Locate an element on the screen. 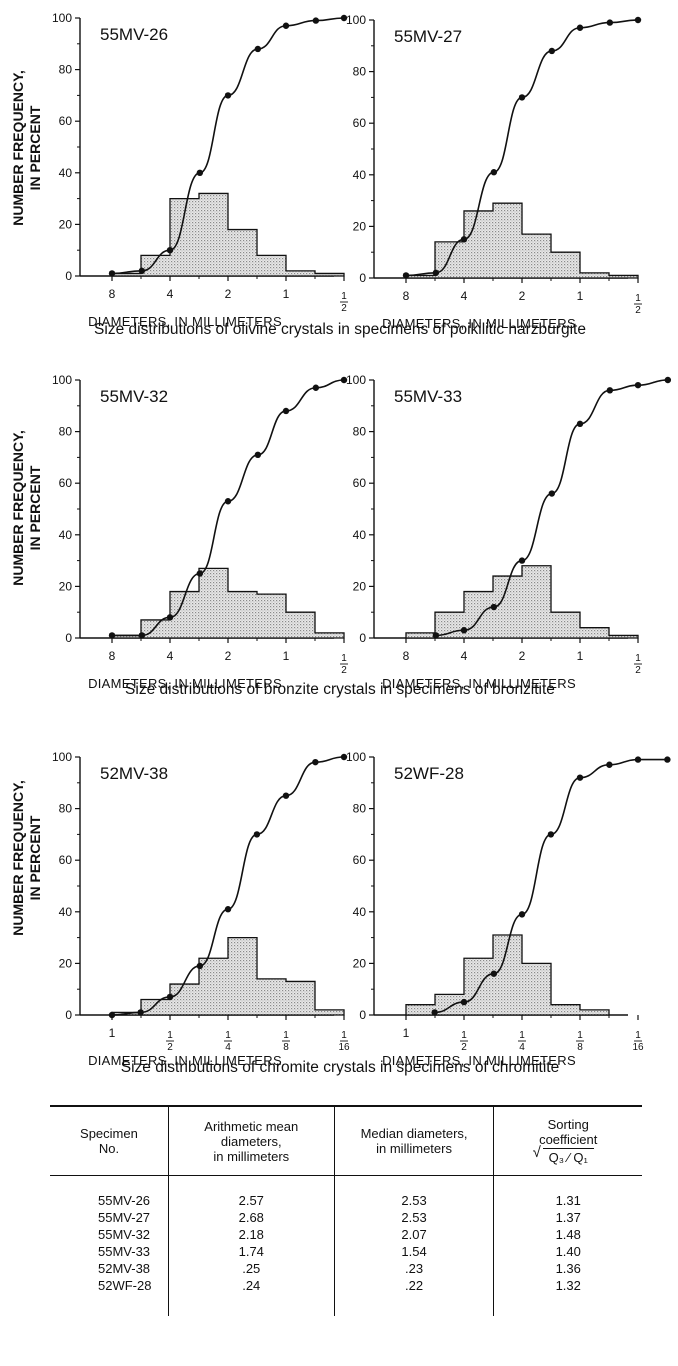 The height and width of the screenshot is (1366, 678). header-specimen-line1: Specimen is located at coordinates (109, 1133).